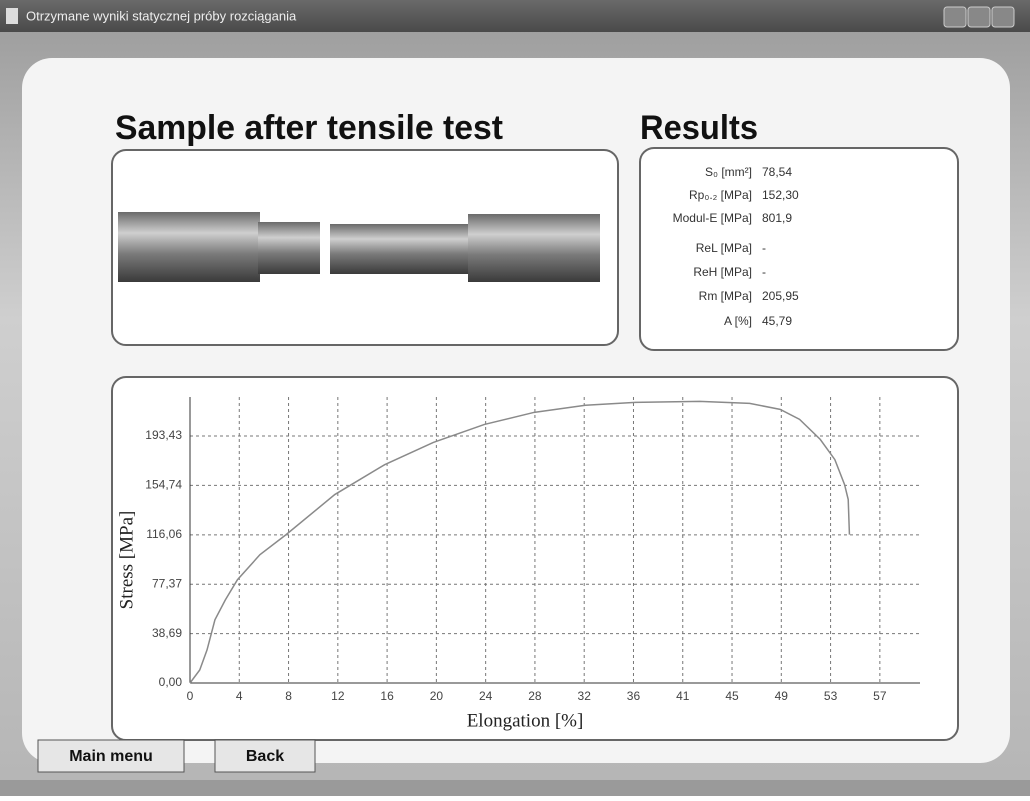 The width and height of the screenshot is (1030, 801). I want to click on x-tick-label: 24, so click(486, 696).